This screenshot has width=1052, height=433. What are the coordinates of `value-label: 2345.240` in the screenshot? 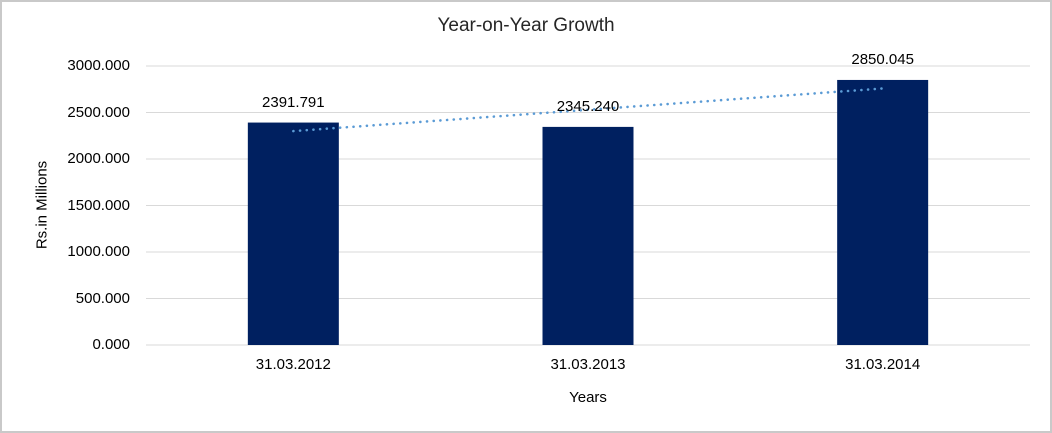 It's located at (588, 106).